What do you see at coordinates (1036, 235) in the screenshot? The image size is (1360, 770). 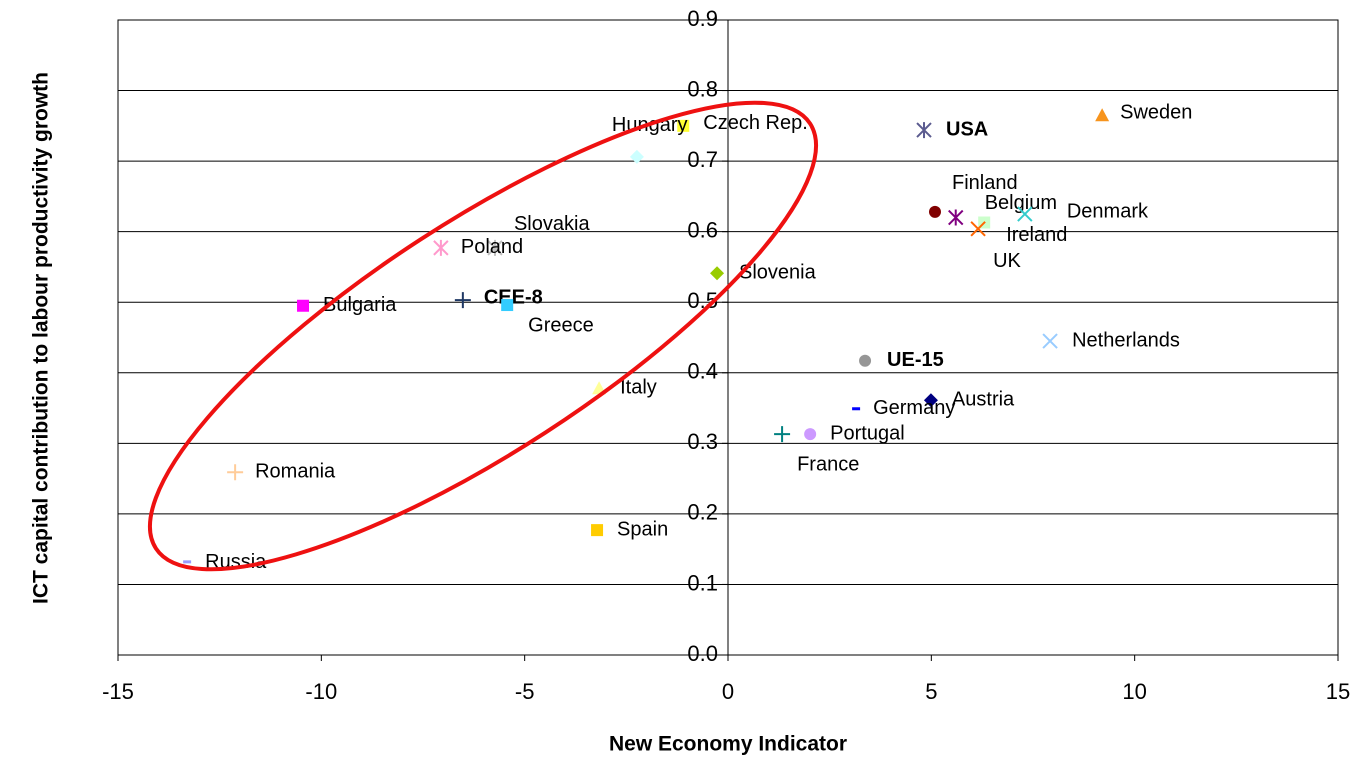 I see `point-label: Ireland` at bounding box center [1036, 235].